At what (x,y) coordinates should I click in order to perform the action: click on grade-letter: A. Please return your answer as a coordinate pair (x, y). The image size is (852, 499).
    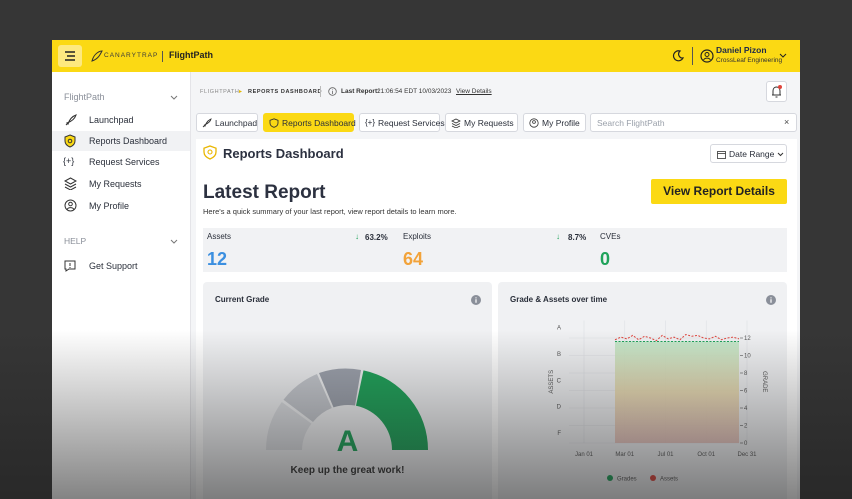
    Looking at the image, I should click on (347, 441).